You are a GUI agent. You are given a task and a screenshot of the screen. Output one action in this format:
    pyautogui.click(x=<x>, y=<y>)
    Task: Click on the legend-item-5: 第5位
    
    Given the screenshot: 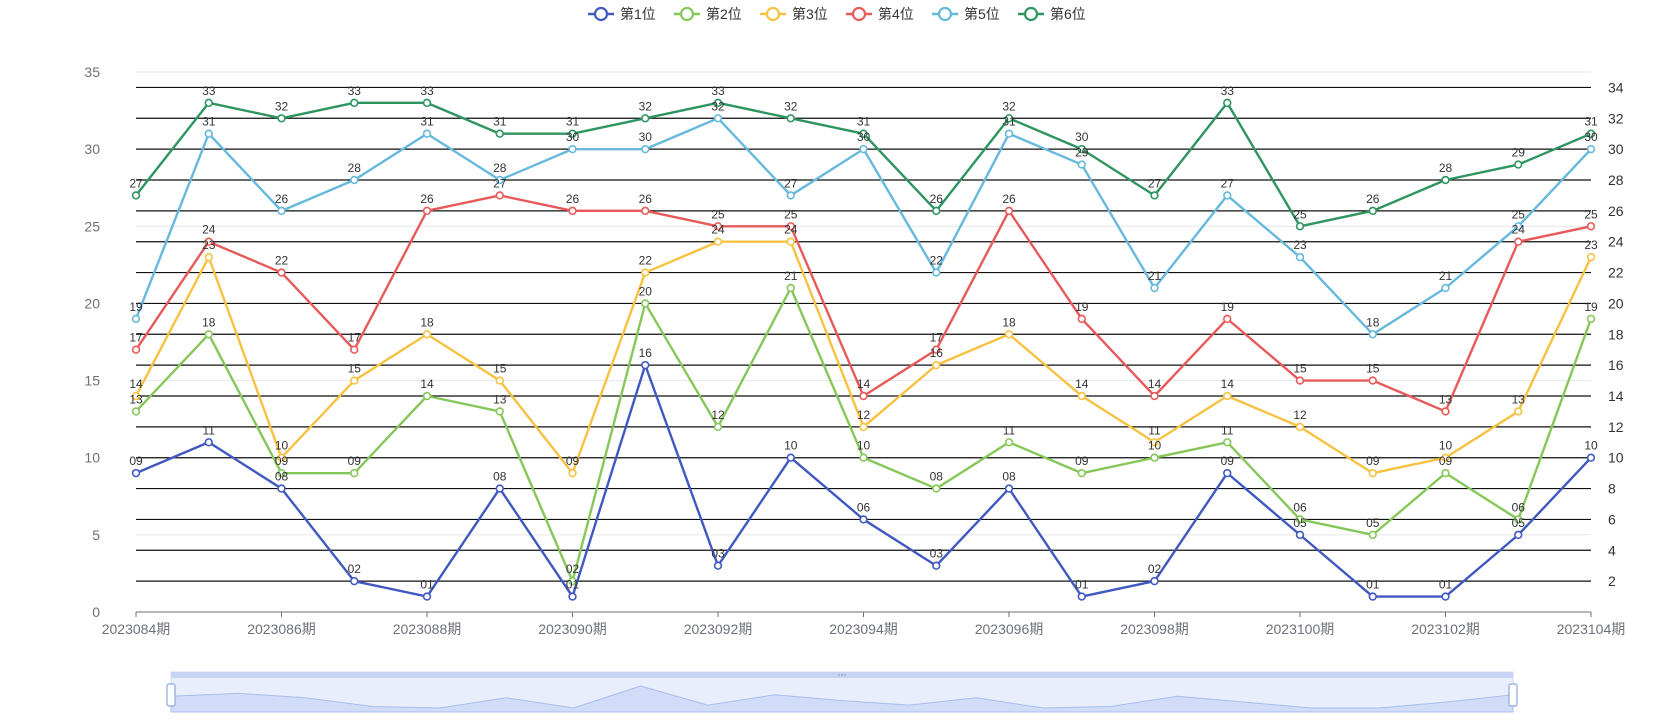 What is the action you would take?
    pyautogui.click(x=966, y=14)
    